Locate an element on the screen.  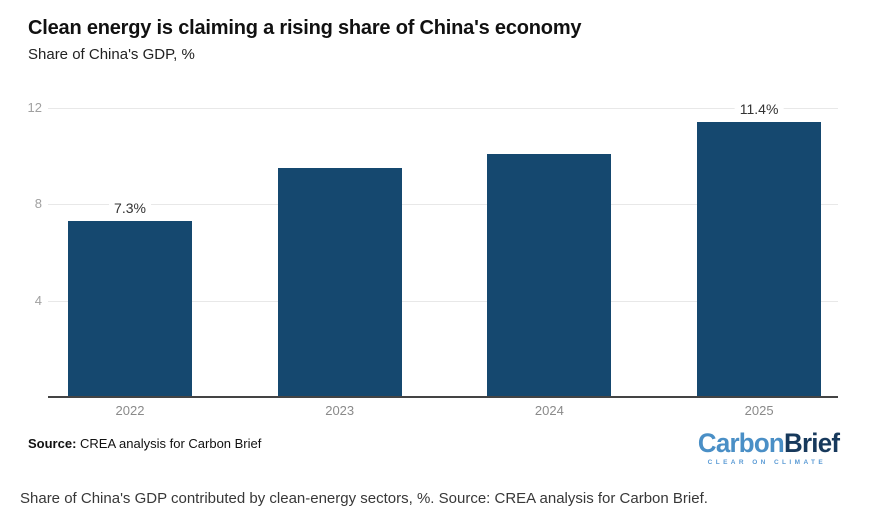
y-tick-label-12: 12 is located at coordinates (34, 107).